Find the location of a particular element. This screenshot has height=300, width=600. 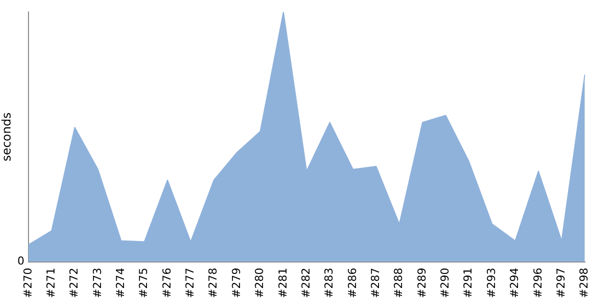

x-tick-label: #277 is located at coordinates (190, 283).